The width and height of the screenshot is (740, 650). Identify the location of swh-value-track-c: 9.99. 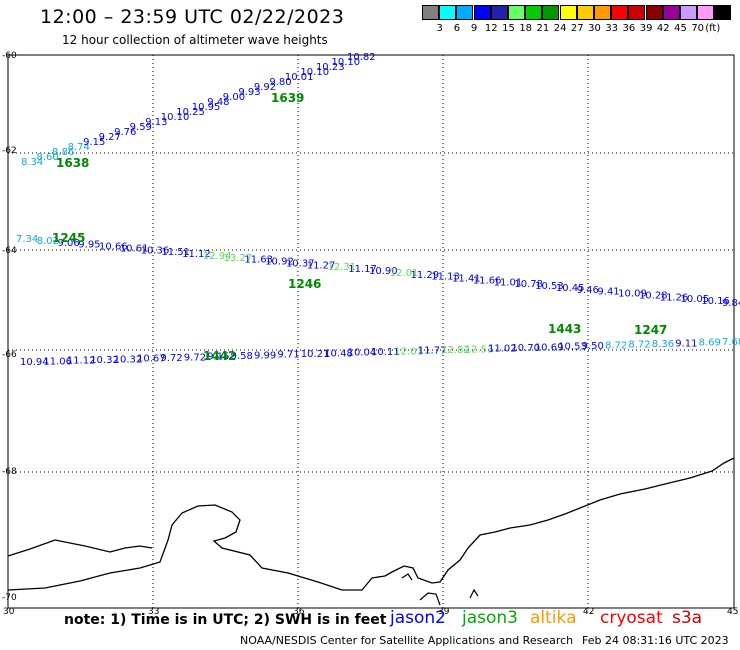
(265, 355).